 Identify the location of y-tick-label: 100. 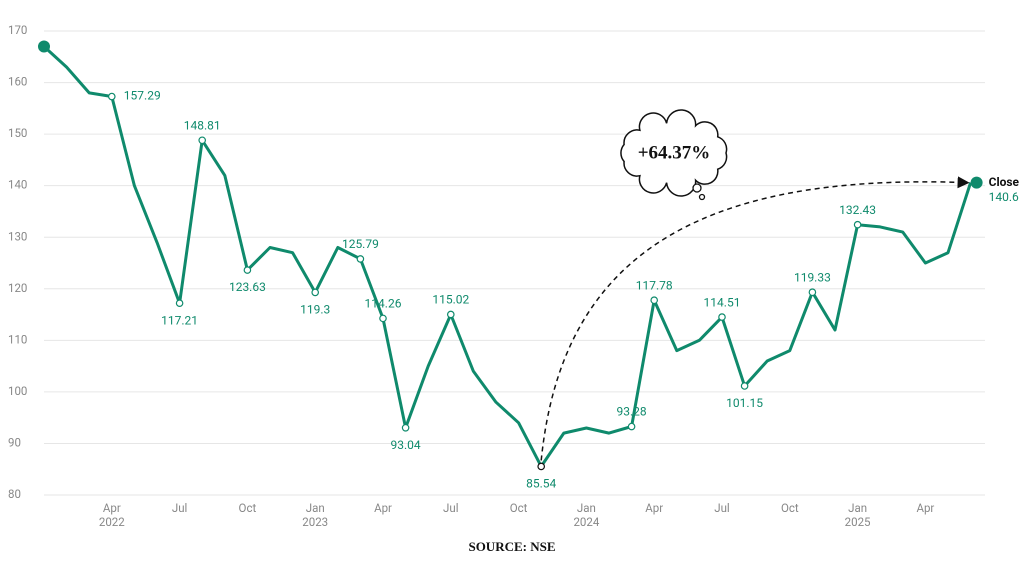
(17, 391).